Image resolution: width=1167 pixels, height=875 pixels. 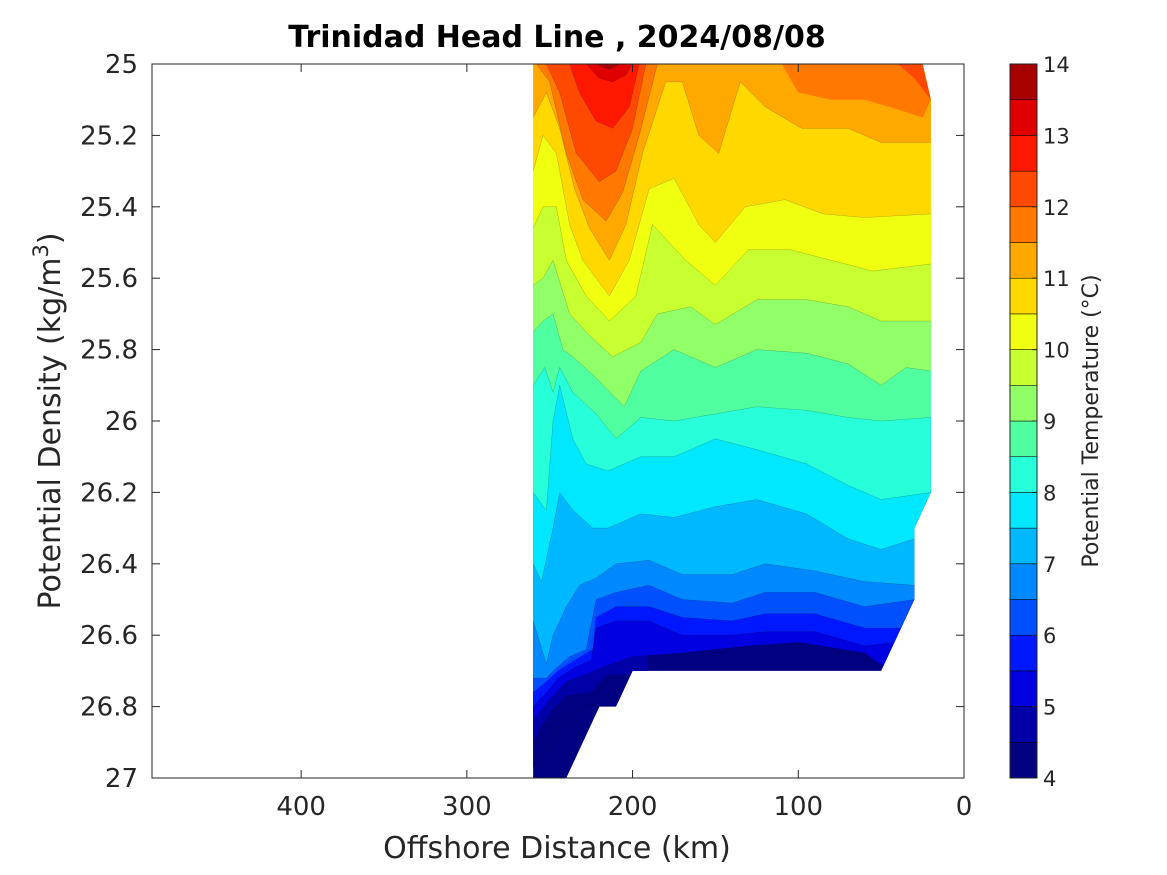 I want to click on y-axis-title-superscript: 3, so click(x=41, y=250).